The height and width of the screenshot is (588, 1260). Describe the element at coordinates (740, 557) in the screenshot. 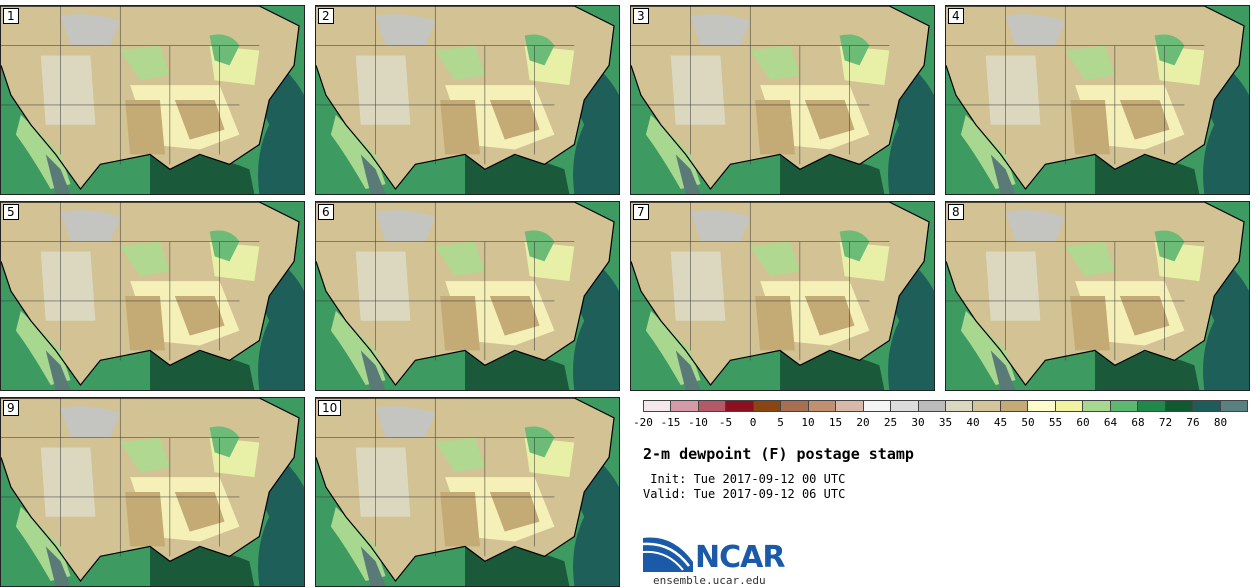

I see `ncar-logo-text: NCAR` at that location.